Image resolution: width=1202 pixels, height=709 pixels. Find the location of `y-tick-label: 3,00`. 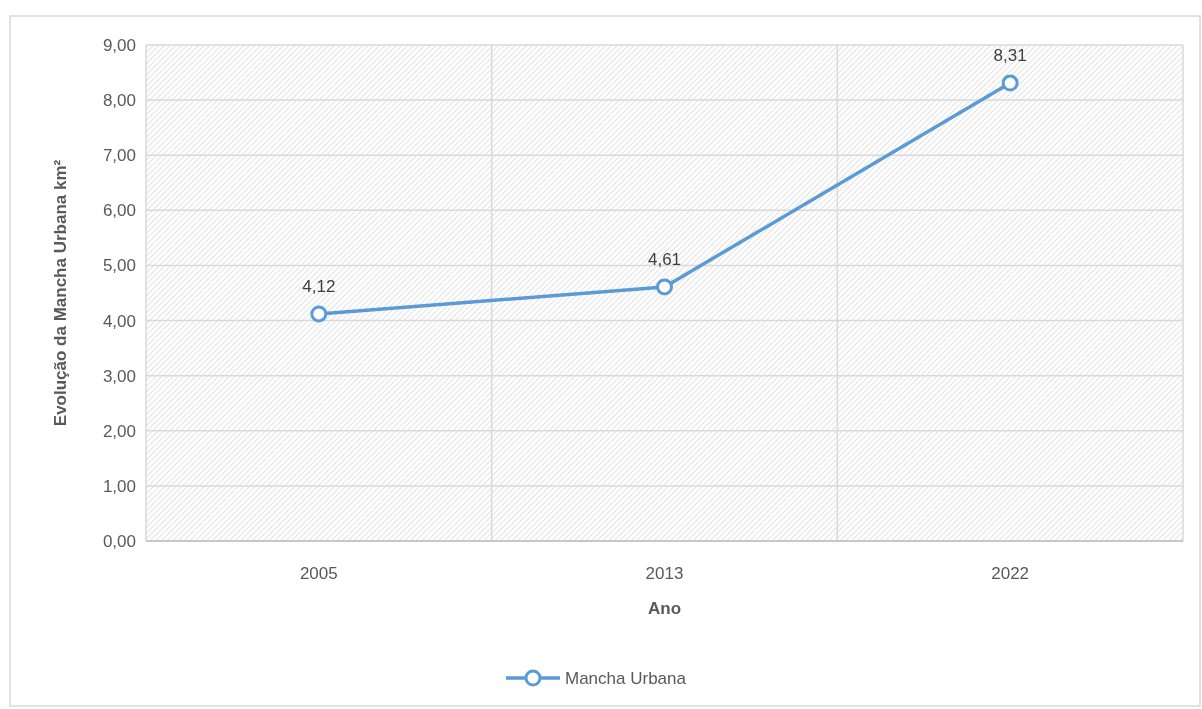

y-tick-label: 3,00 is located at coordinates (119, 376).